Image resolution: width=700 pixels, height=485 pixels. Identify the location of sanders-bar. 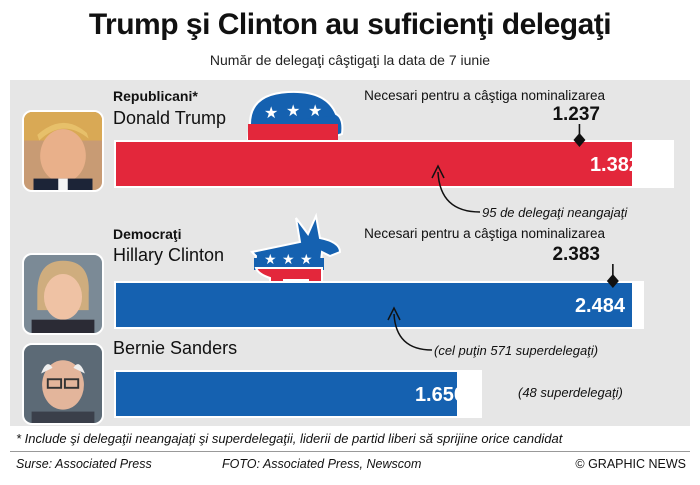
(286, 394).